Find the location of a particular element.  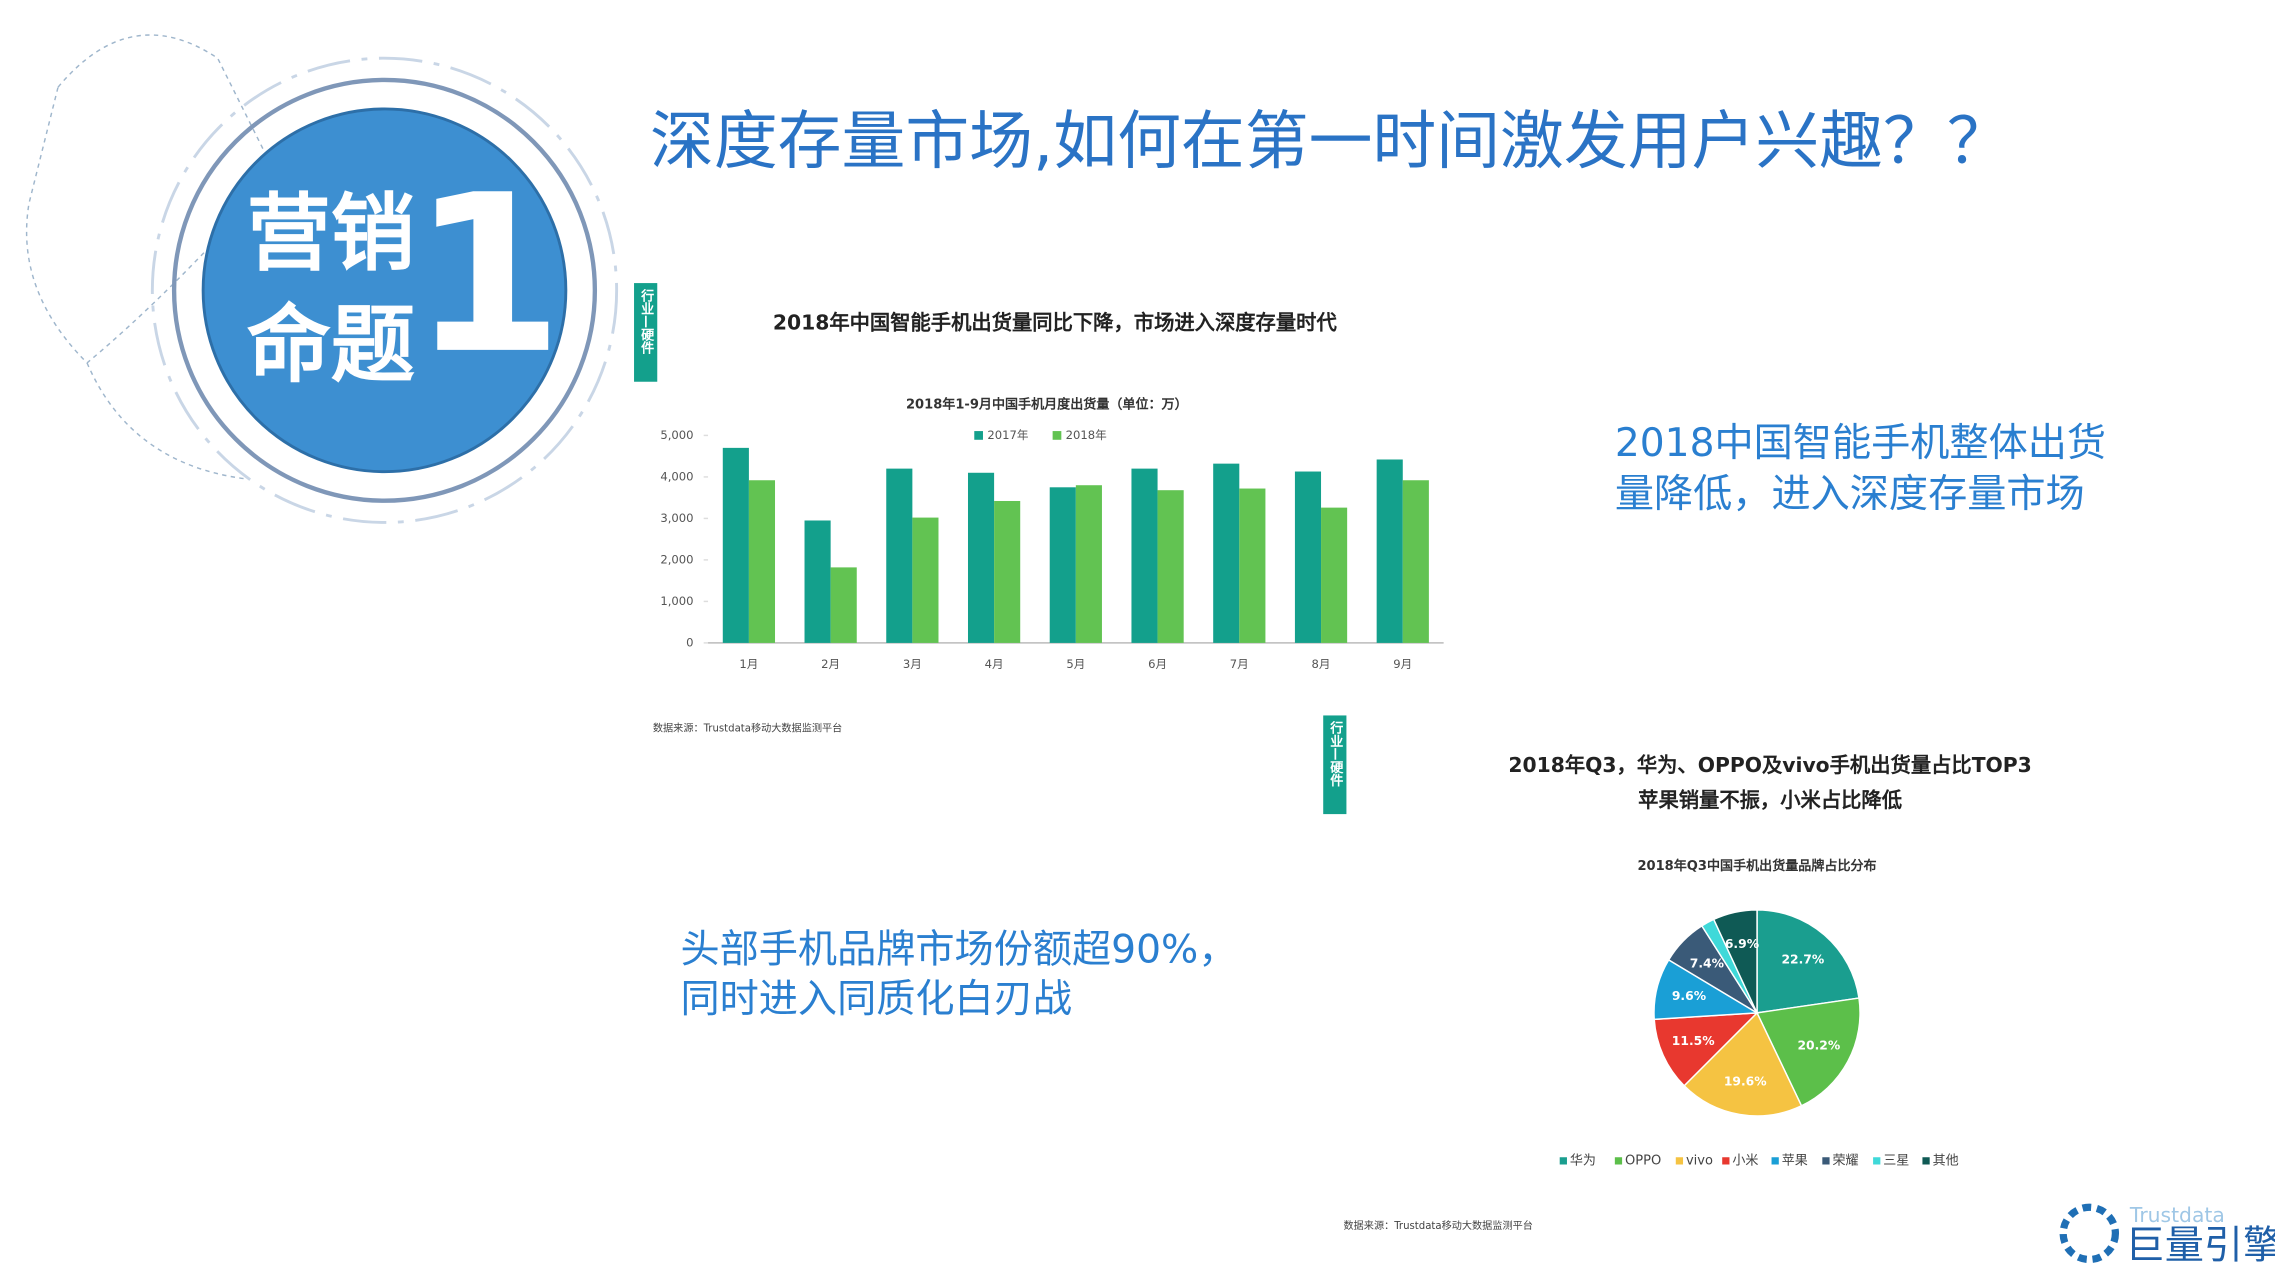

chart-heading: 2018年中国智能手机出货量同比下降，市场进入深度存量时代 is located at coordinates (1055, 323).